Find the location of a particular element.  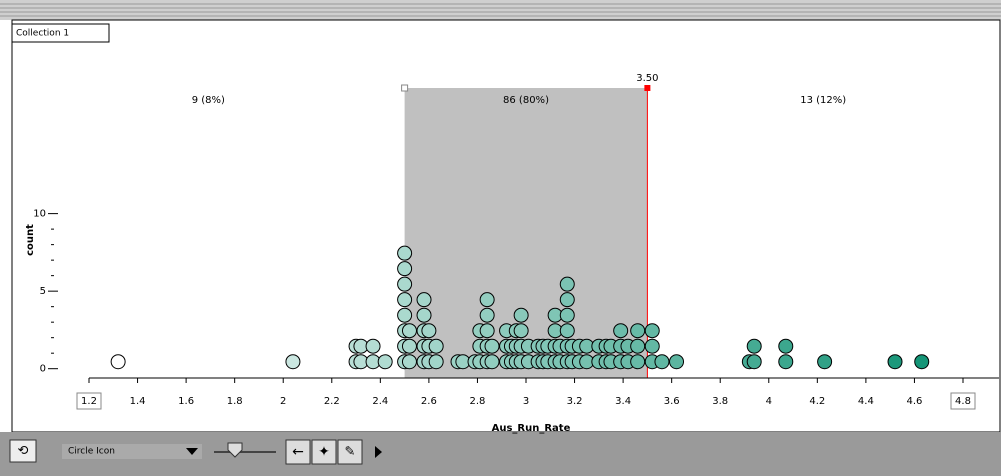

arrow-icon: ← is located at coordinates (298, 452).